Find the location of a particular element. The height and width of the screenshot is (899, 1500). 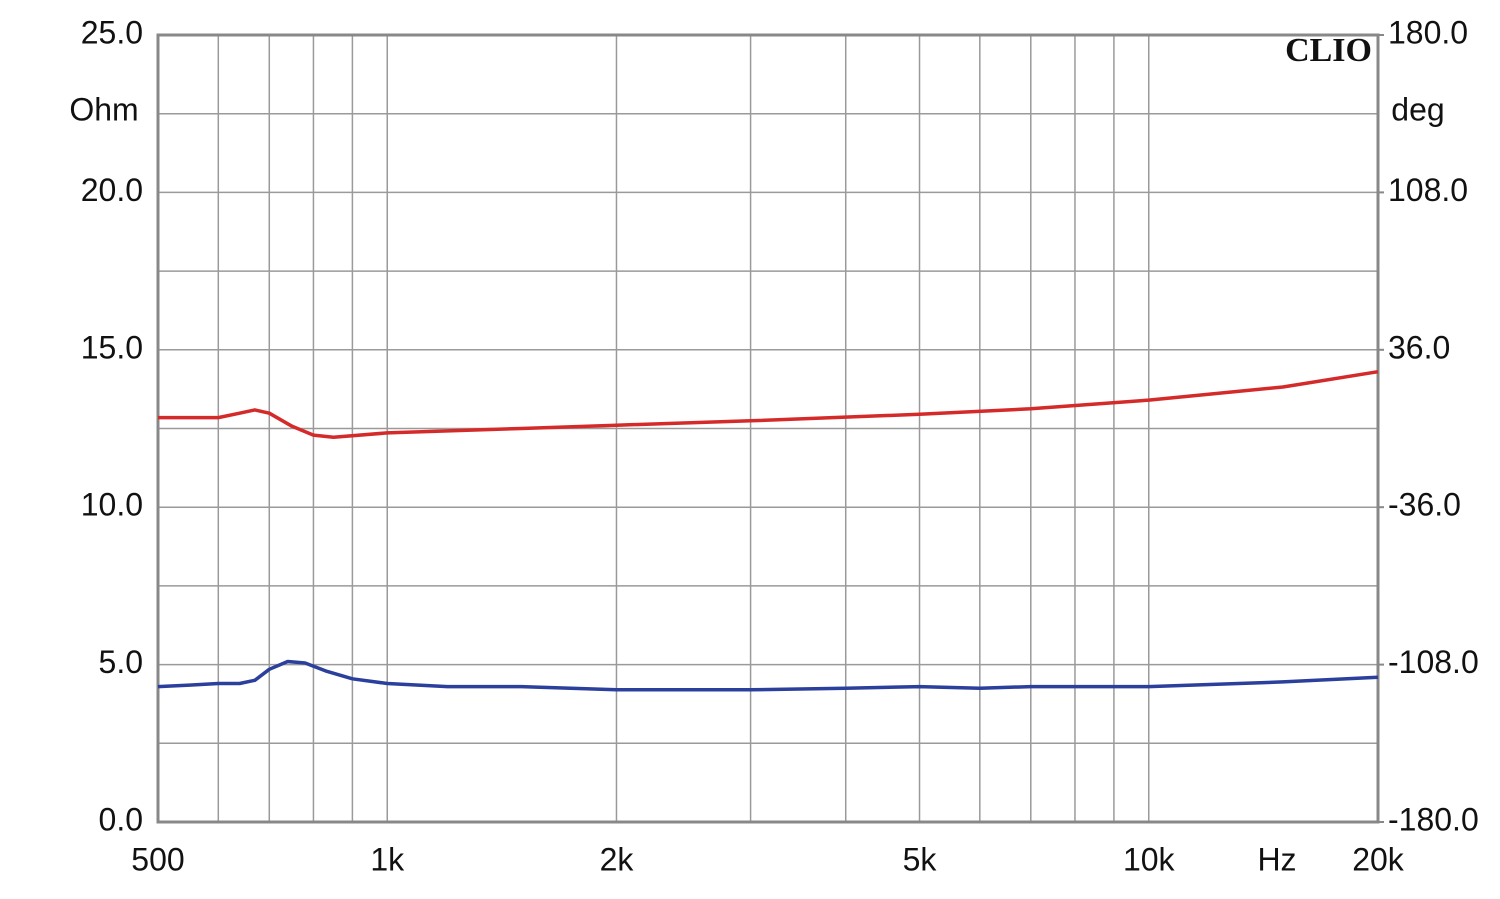

y-tick-label: 20.0 is located at coordinates (112, 190).